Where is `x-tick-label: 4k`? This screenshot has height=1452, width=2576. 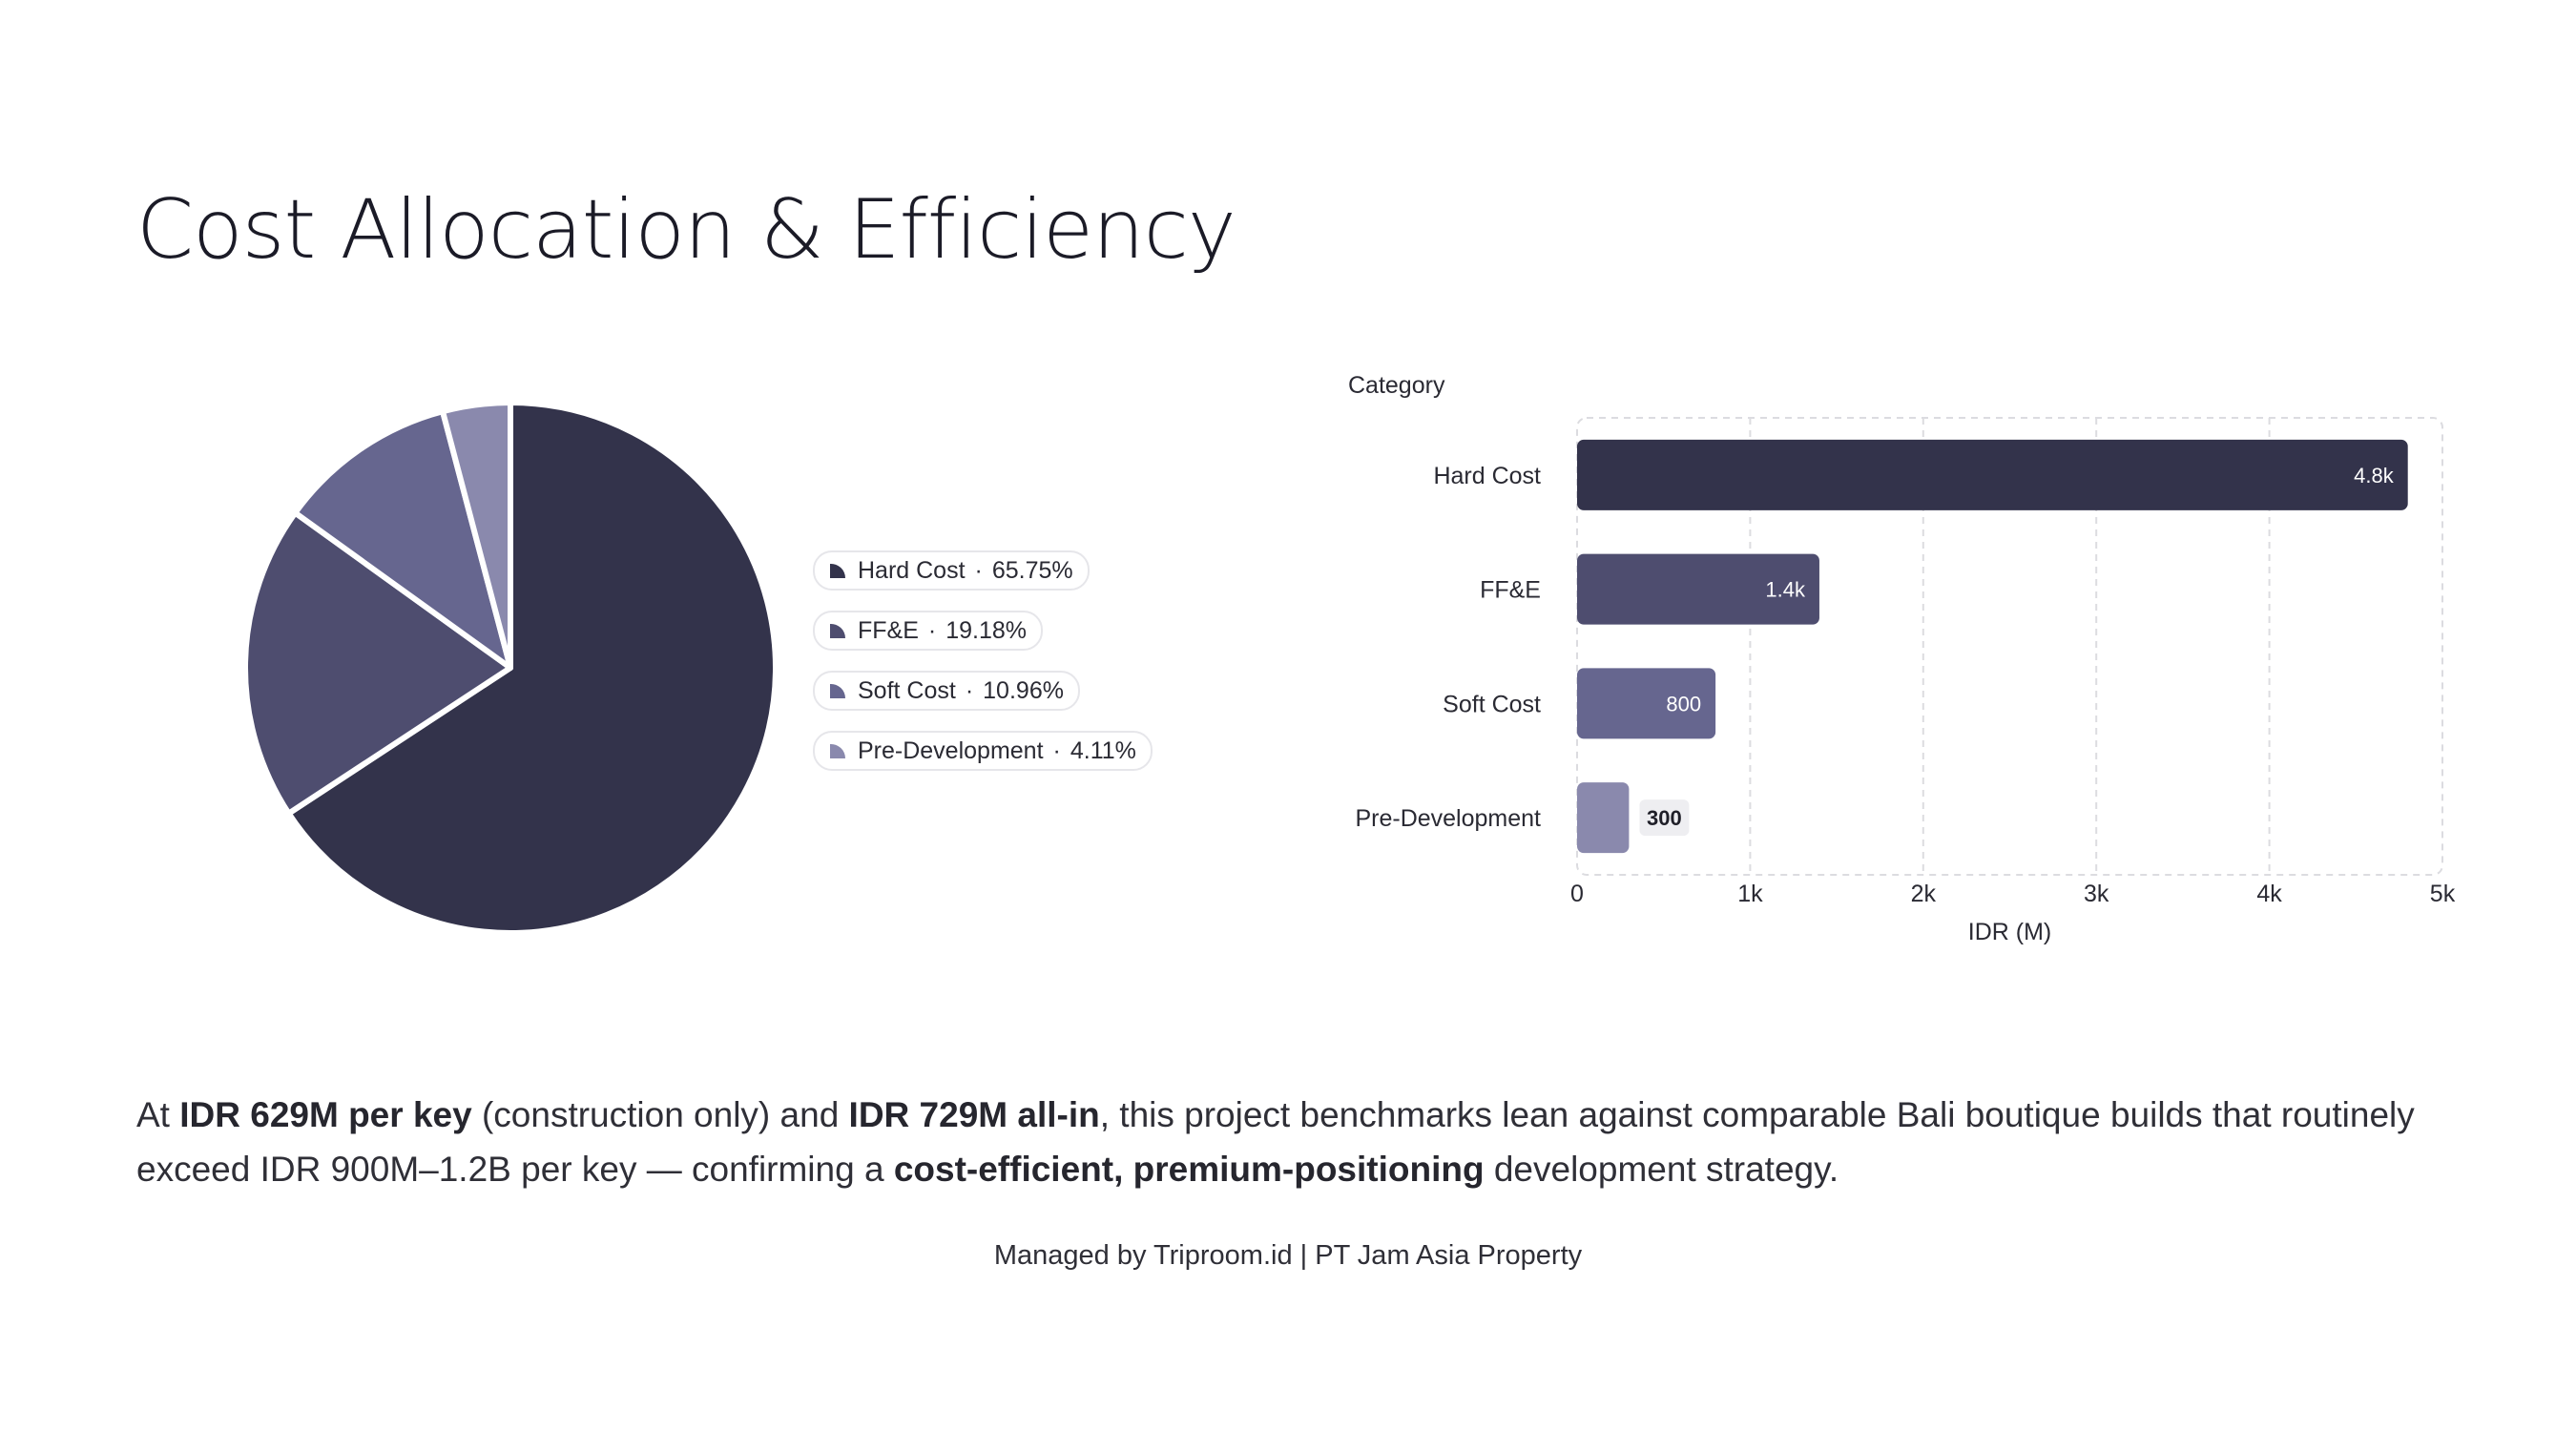 x-tick-label: 4k is located at coordinates (2269, 894).